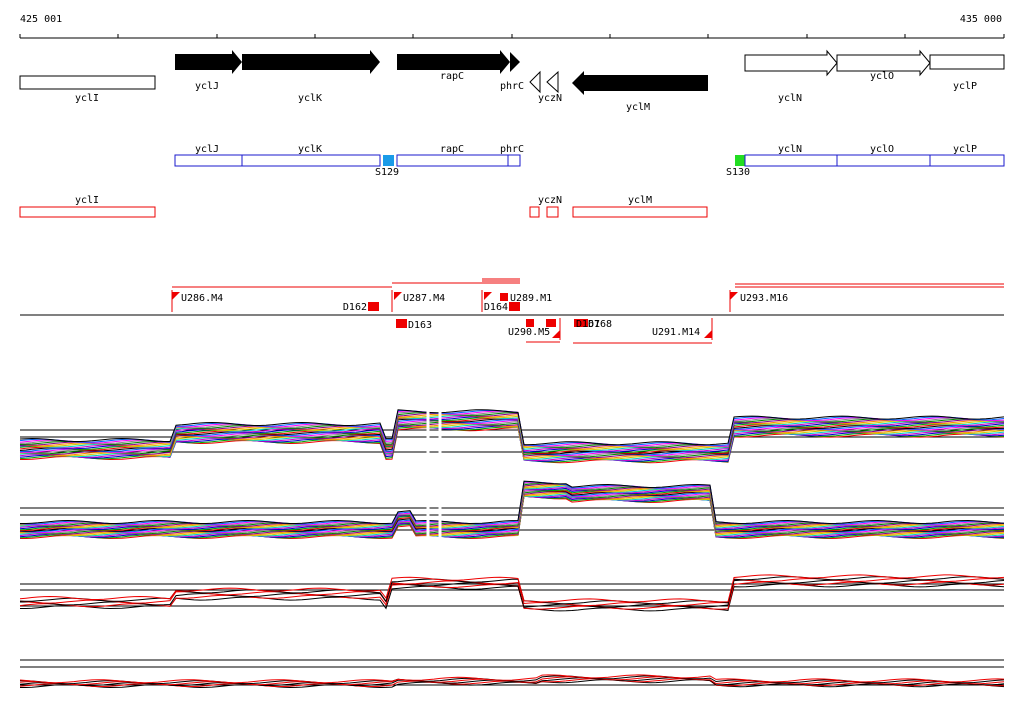  Describe the element at coordinates (589, 160) in the screenshot. I see `forward-track` at that location.